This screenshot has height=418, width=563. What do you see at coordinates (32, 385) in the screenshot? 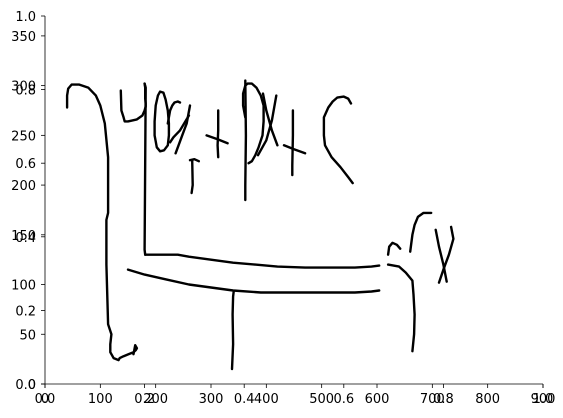
I see `y-tick-label: 0` at bounding box center [32, 385].